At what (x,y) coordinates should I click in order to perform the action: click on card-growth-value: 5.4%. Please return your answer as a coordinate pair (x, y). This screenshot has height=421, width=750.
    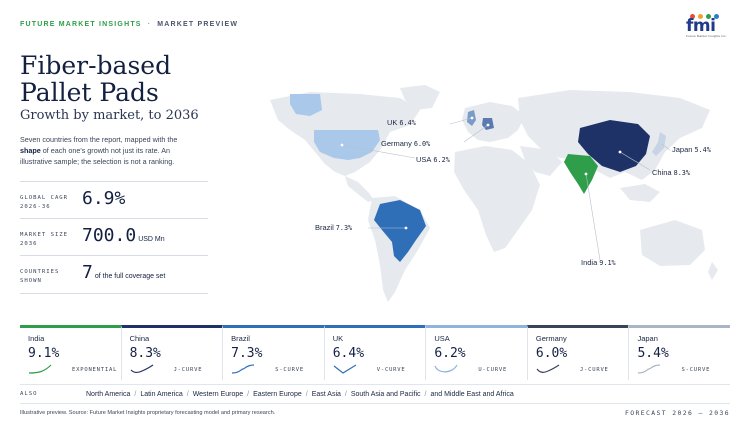
    Looking at the image, I should click on (653, 353).